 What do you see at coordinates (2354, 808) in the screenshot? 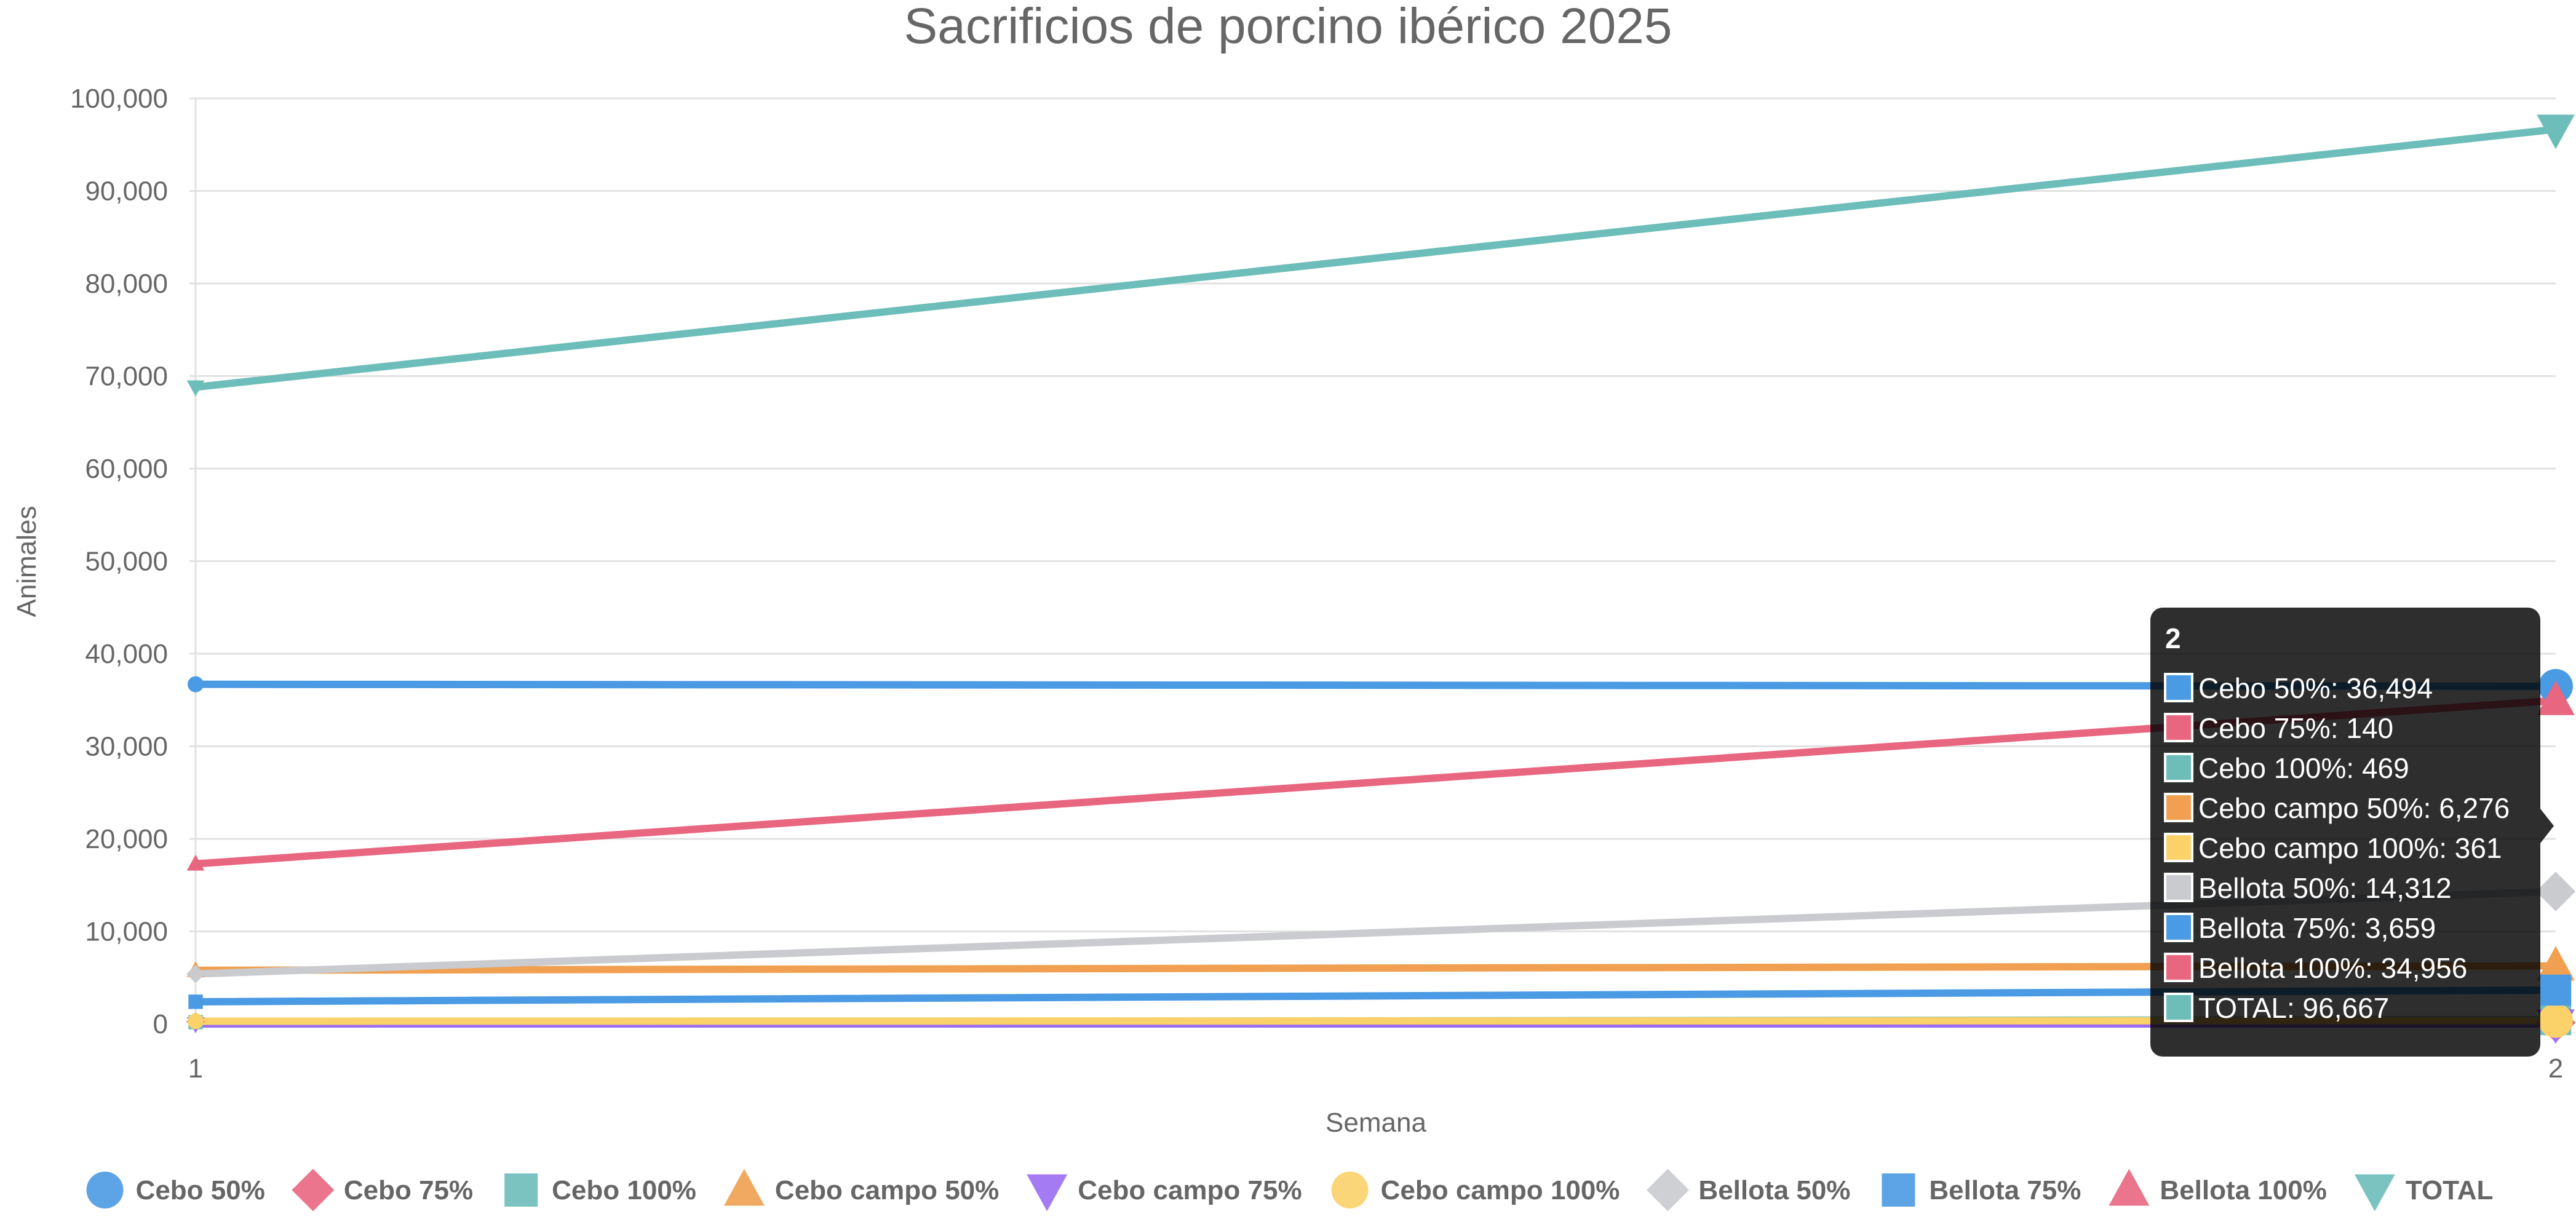
I see `tooltip-item: Cebo campo 50%: 6,276` at bounding box center [2354, 808].